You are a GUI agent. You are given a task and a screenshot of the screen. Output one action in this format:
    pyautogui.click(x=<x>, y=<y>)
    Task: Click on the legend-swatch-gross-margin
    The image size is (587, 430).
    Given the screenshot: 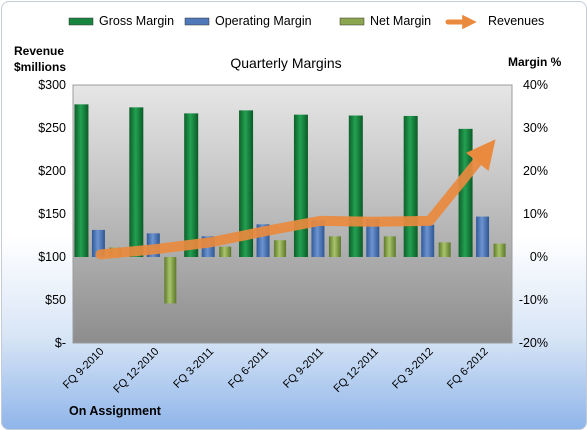 What is the action you would take?
    pyautogui.click(x=81, y=21)
    